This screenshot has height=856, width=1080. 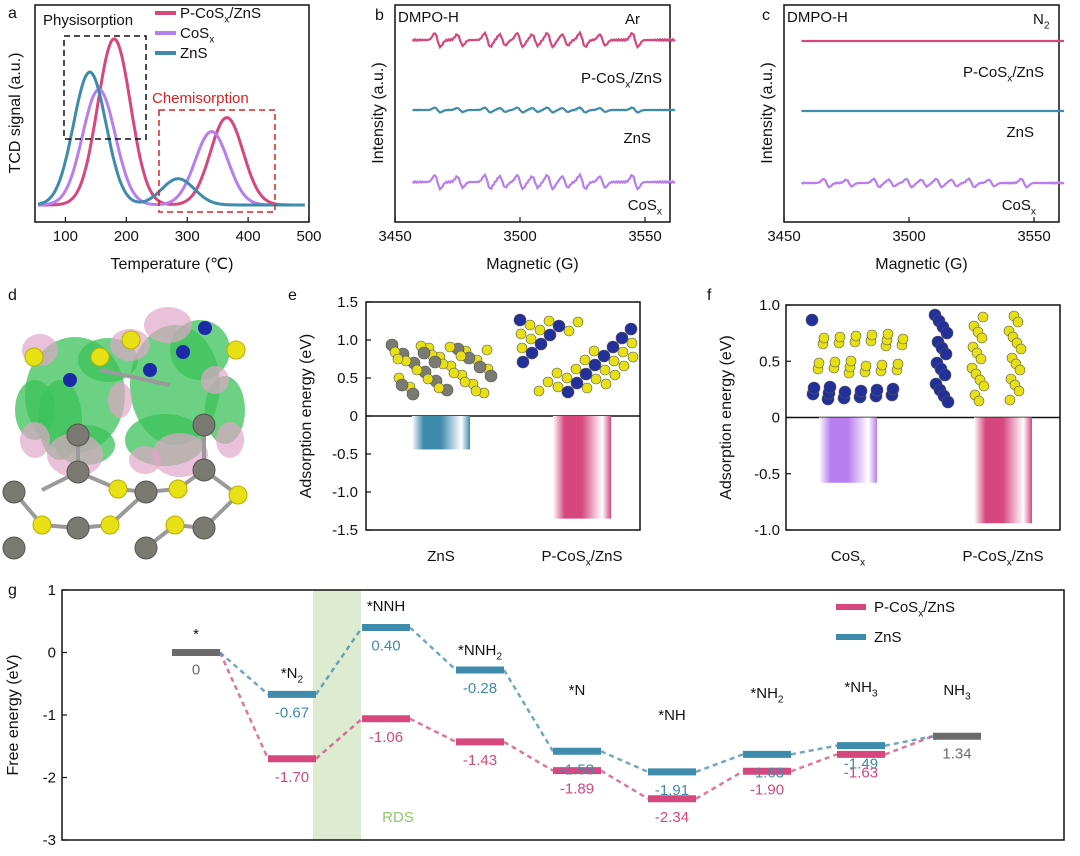 I want to click on y-tick-label: -0.5, so click(x=345, y=454).